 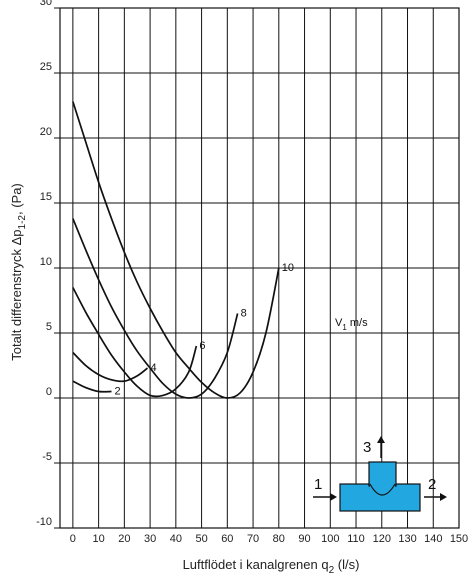 What do you see at coordinates (176, 539) in the screenshot?
I see `x-tick-label: 40` at bounding box center [176, 539].